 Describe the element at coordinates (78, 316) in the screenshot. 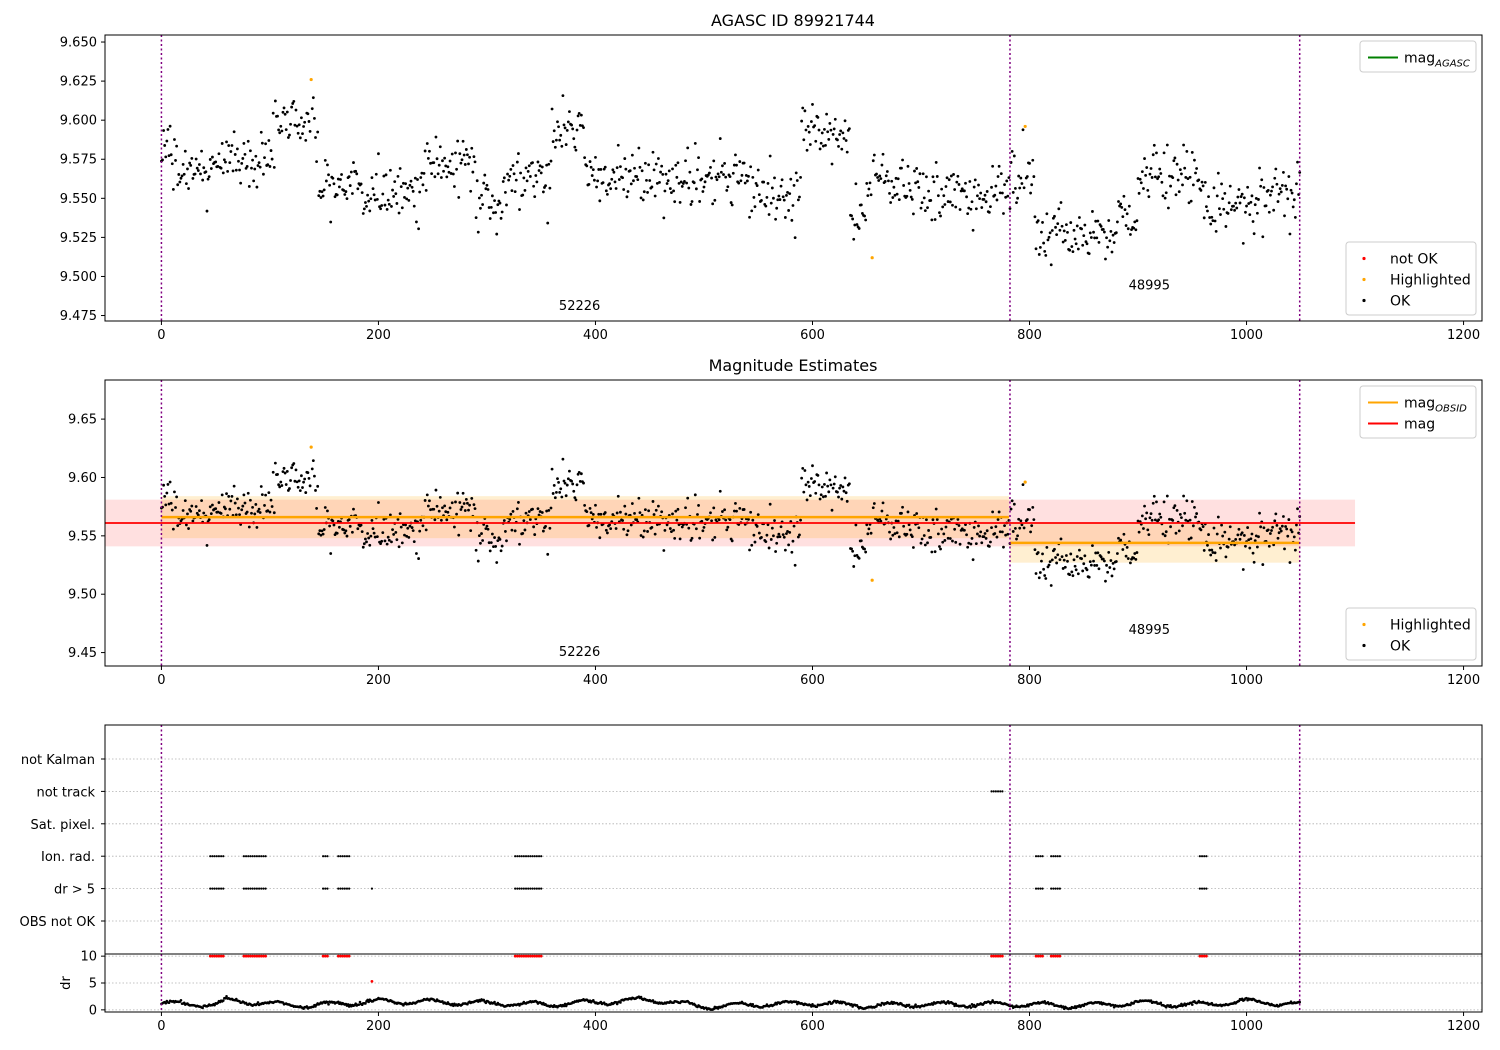

I see `y-tick-label: 9.475` at that location.